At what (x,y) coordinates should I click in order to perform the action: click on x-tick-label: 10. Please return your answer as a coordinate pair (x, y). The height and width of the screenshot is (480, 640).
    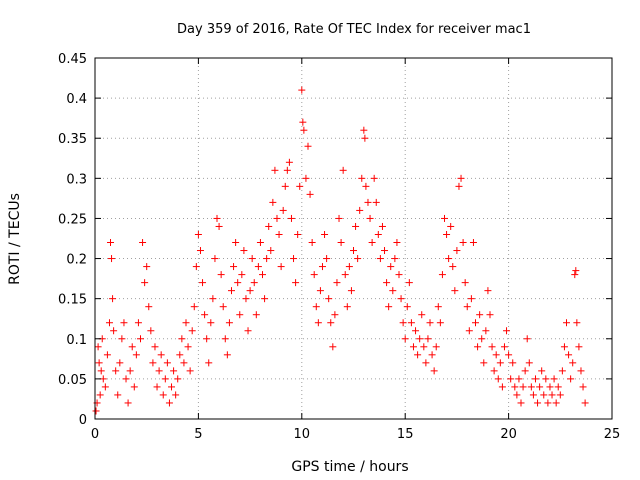
    Looking at the image, I should click on (302, 434).